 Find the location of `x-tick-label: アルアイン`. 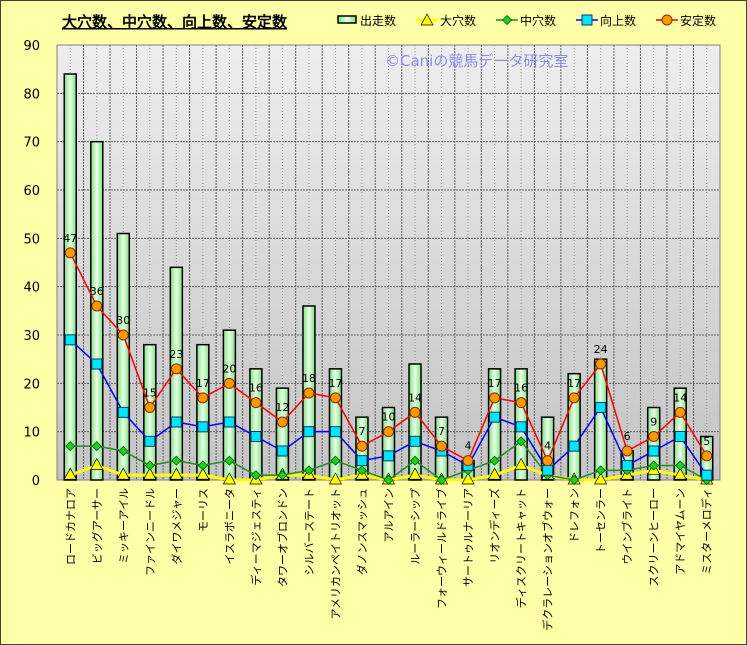

x-tick-label: アルアイン is located at coordinates (389, 515).